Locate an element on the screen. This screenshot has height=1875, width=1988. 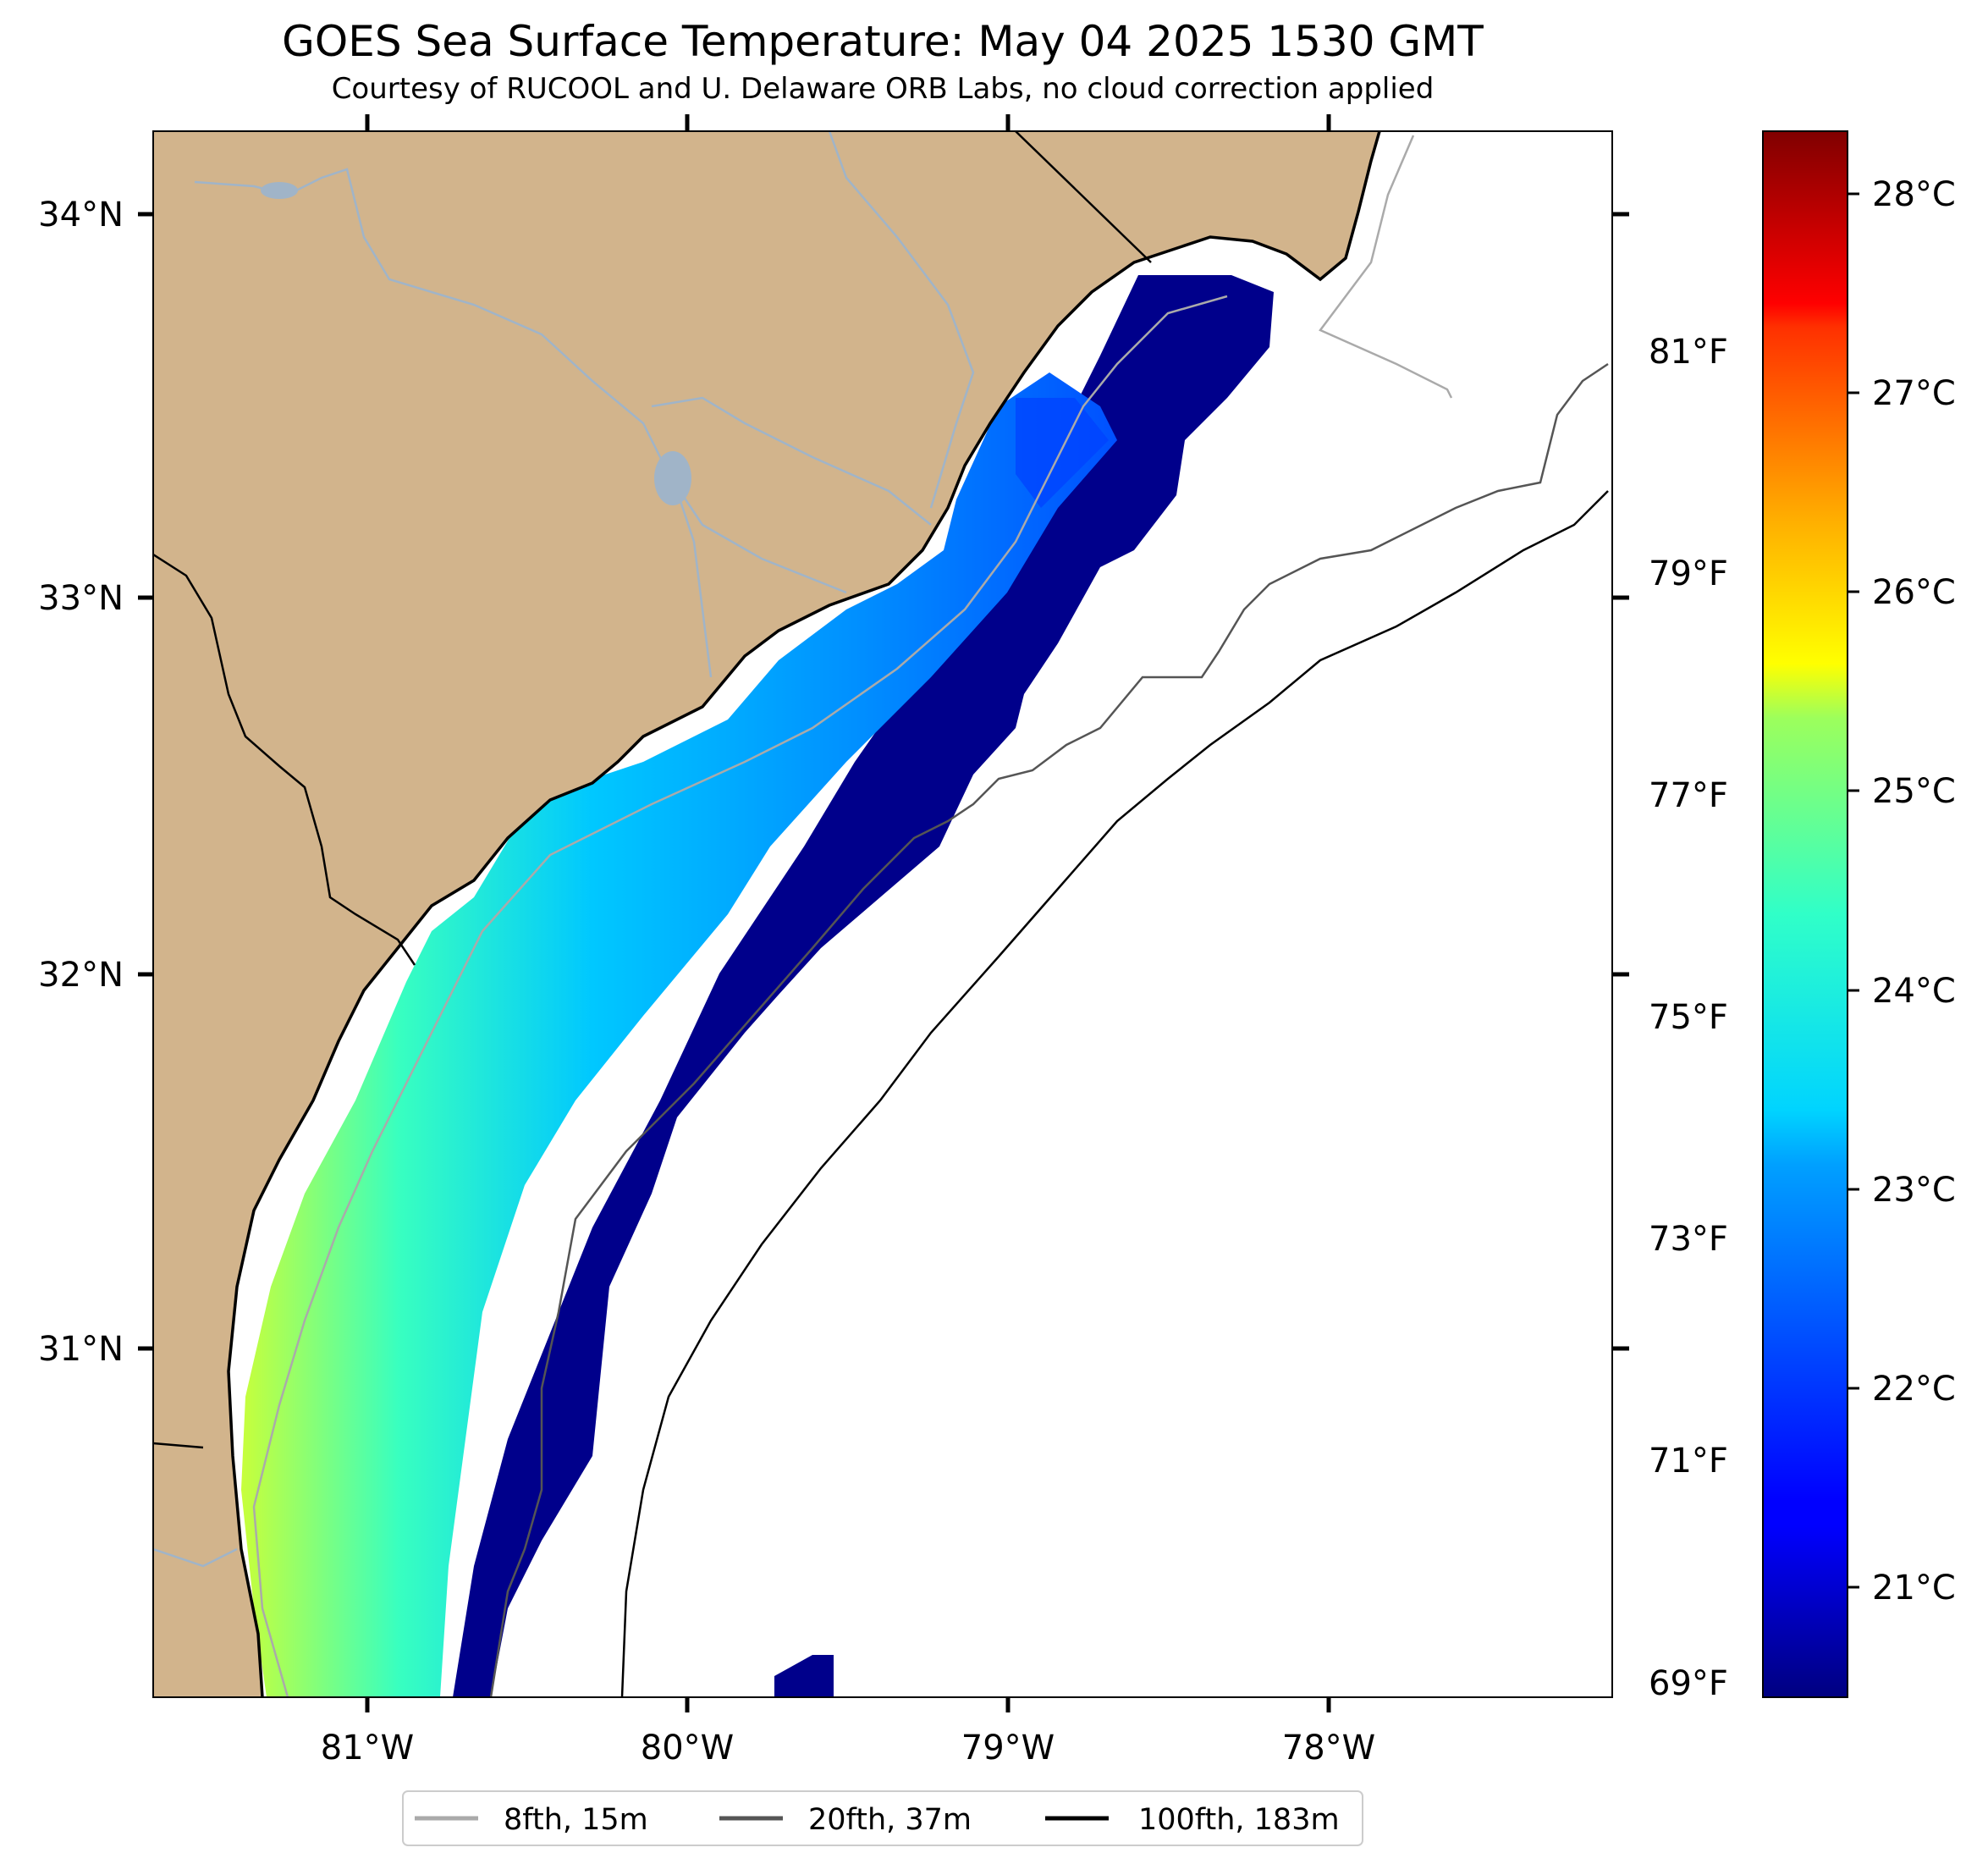
colorbar is located at coordinates (1805, 914).